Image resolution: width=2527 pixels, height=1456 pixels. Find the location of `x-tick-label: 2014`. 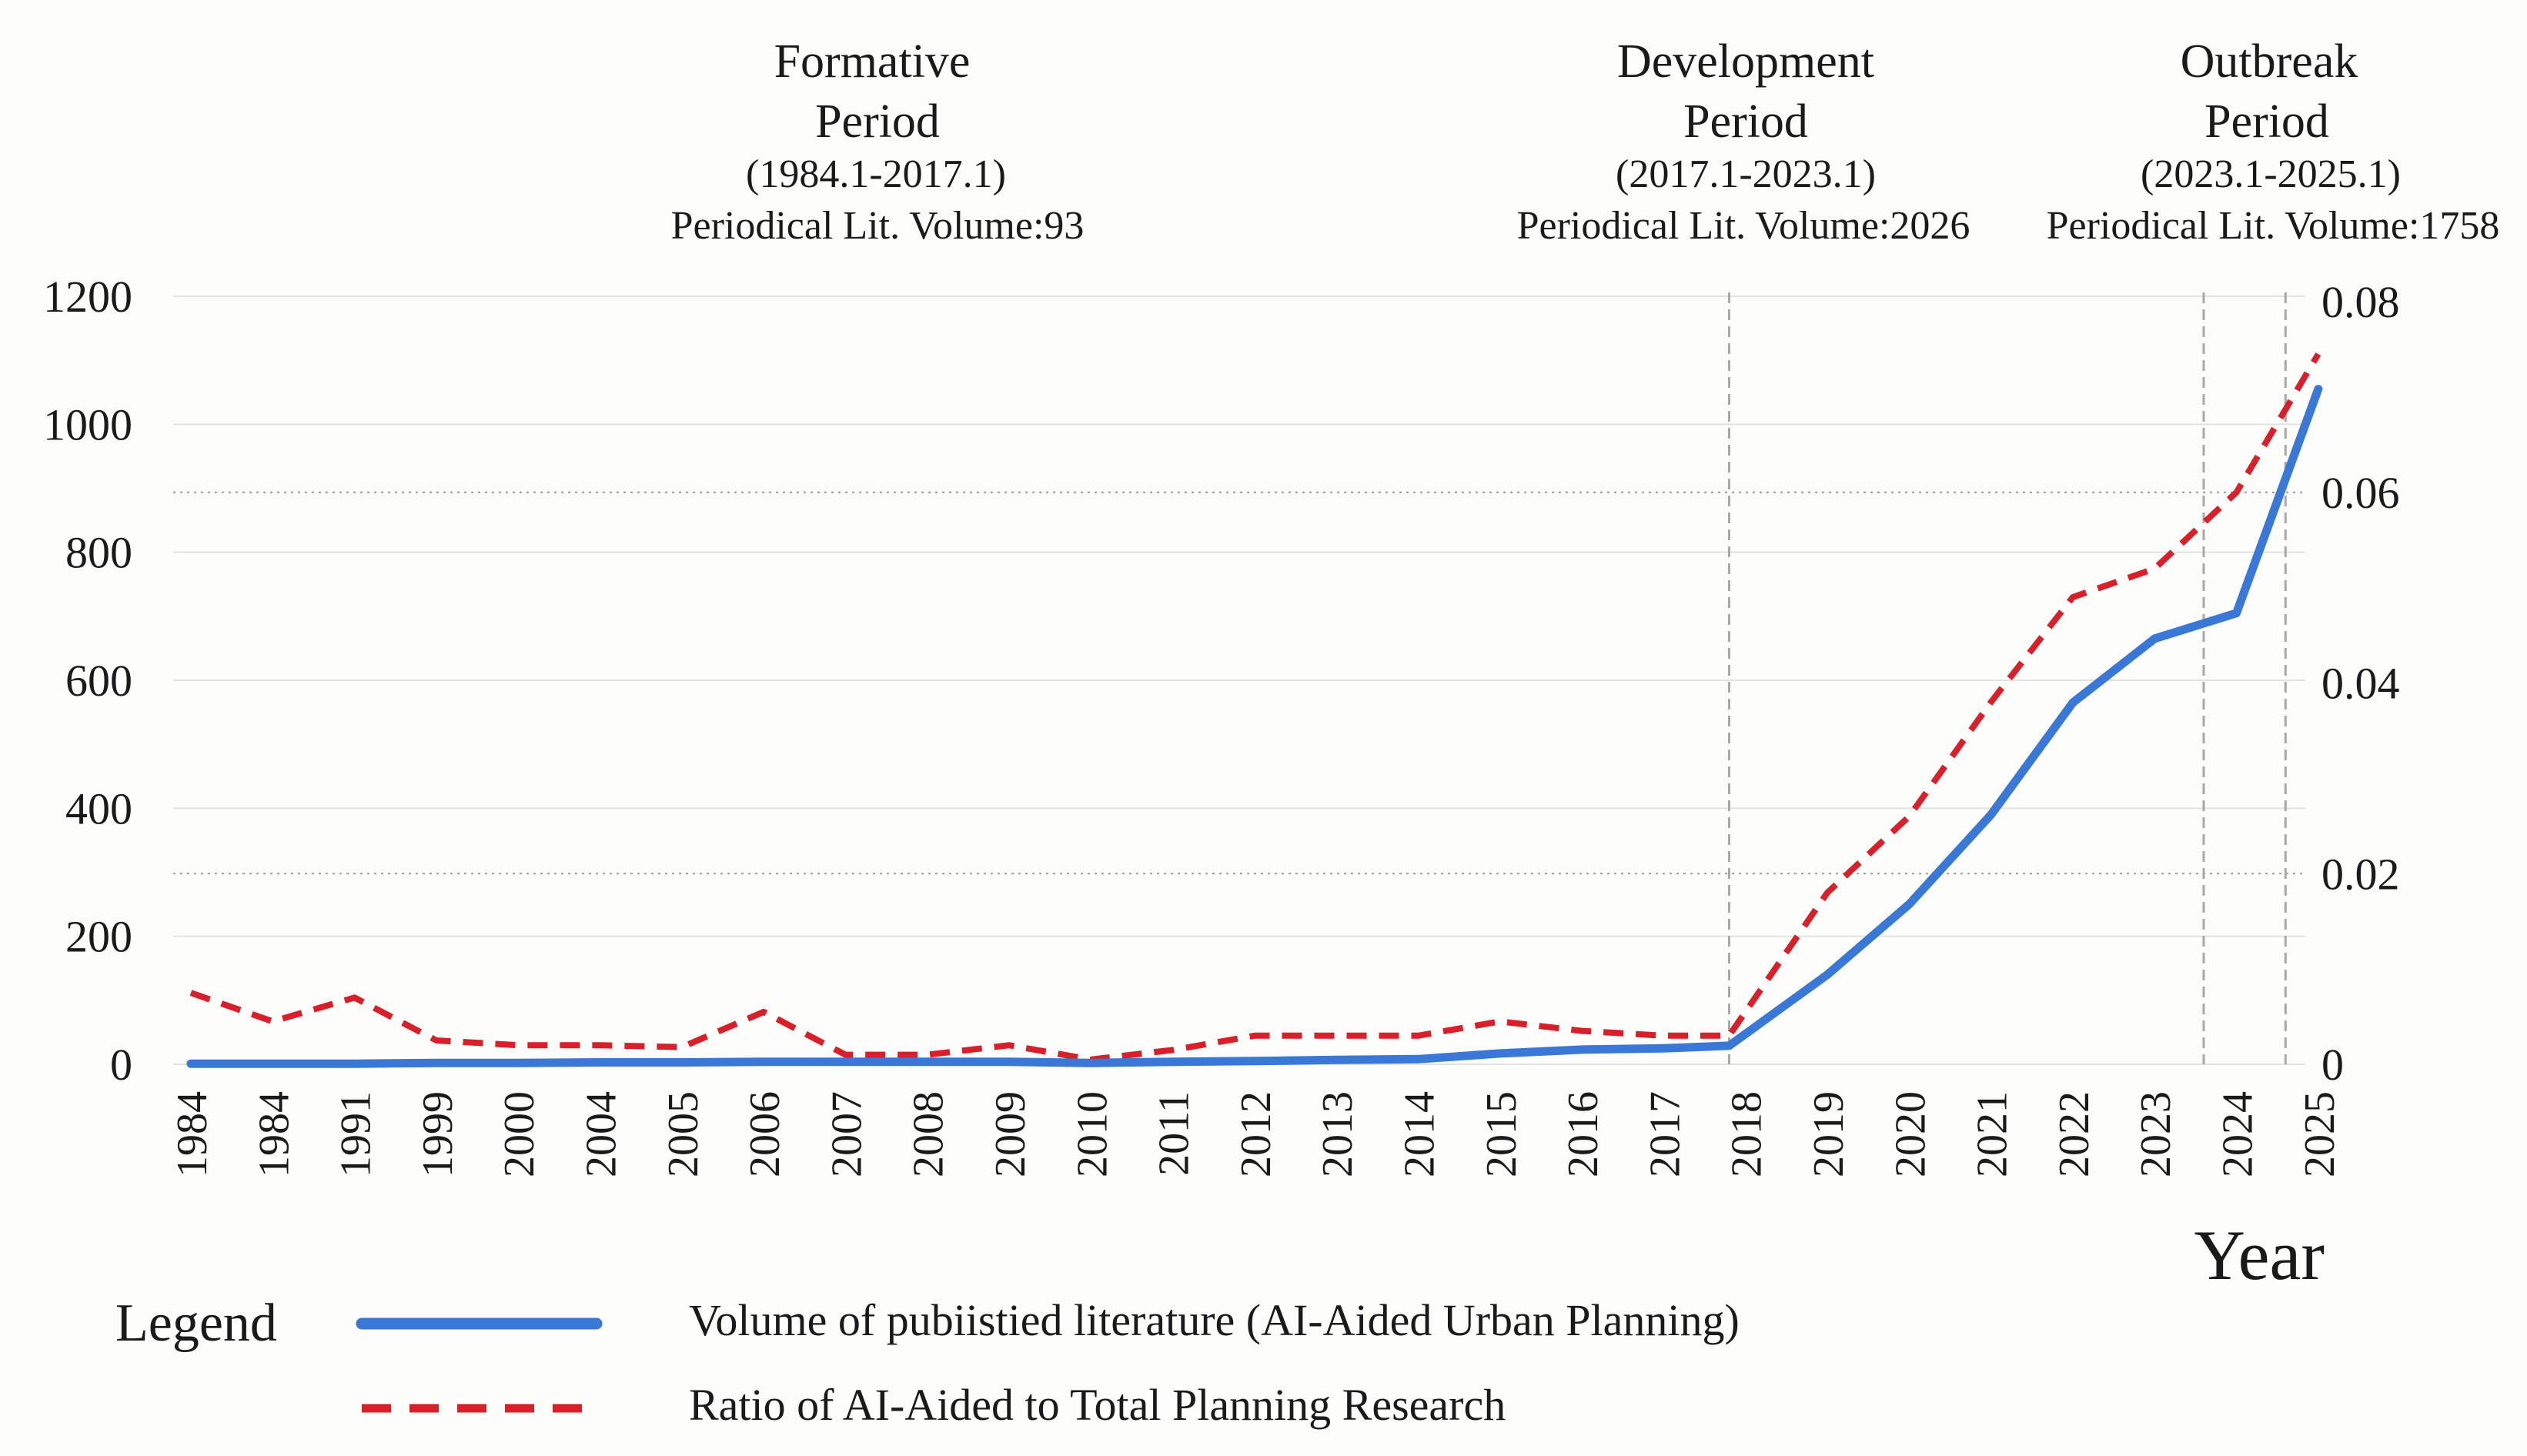

x-tick-label: 2014 is located at coordinates (1420, 1134).